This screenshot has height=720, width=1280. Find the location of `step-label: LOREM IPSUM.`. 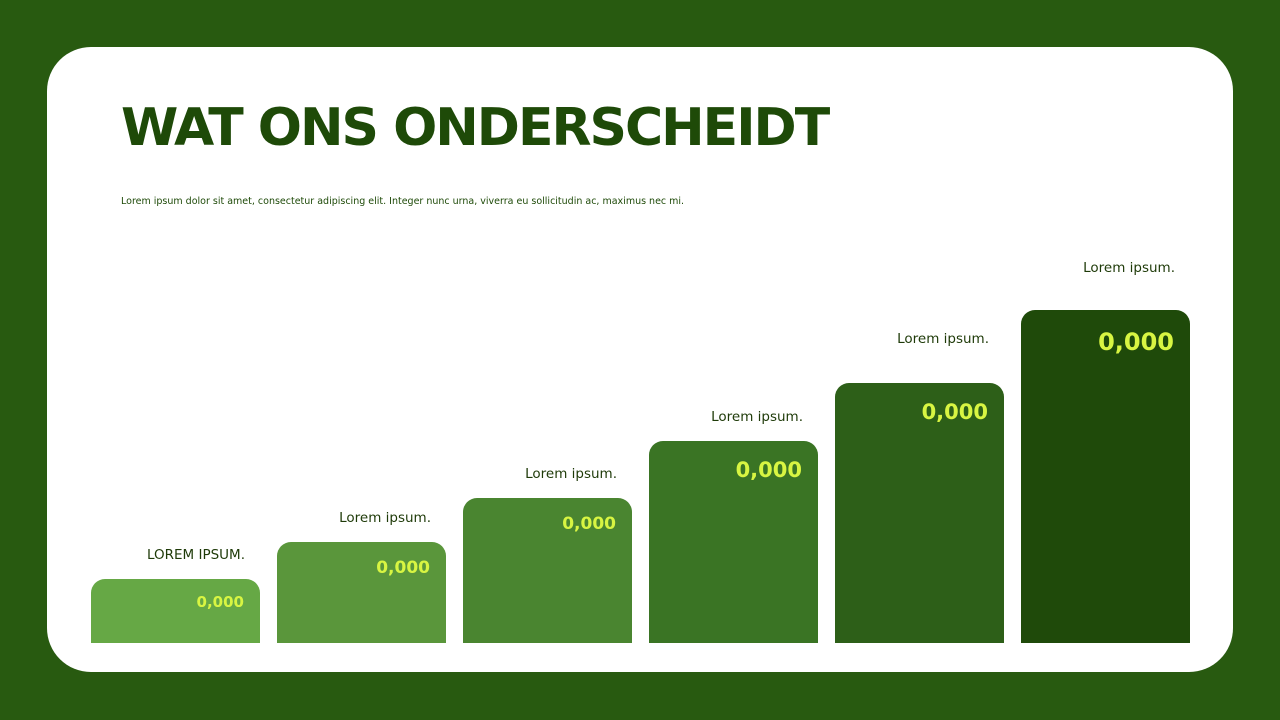

step-label: LOREM IPSUM. is located at coordinates (195, 555).